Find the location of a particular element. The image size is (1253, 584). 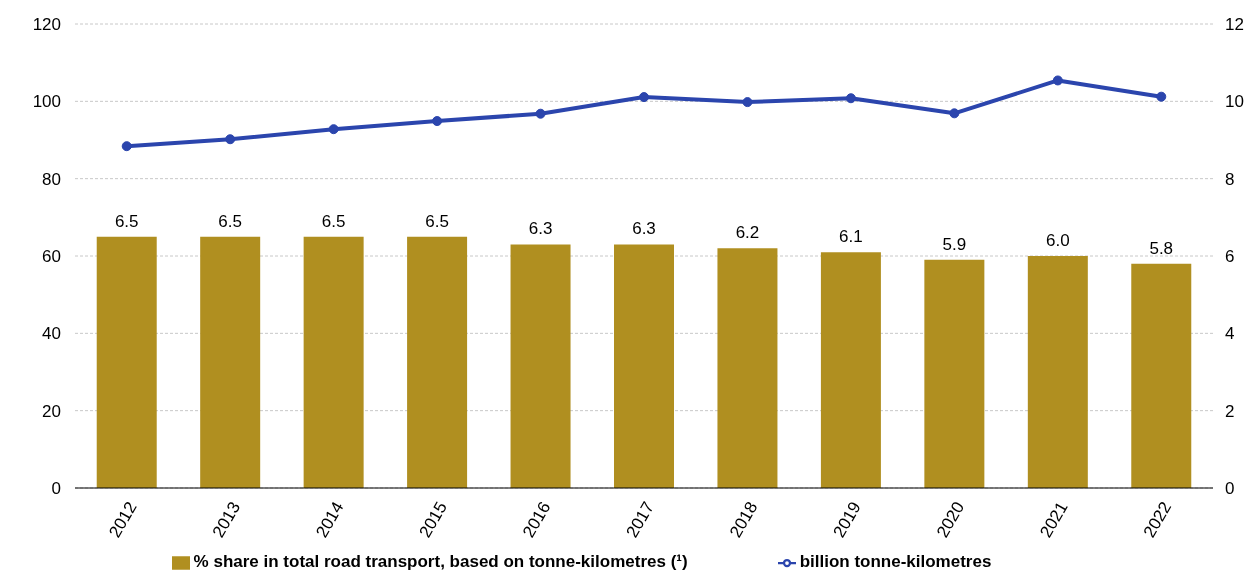

legend-label: billion tonne-kilometres is located at coordinates (895, 561).